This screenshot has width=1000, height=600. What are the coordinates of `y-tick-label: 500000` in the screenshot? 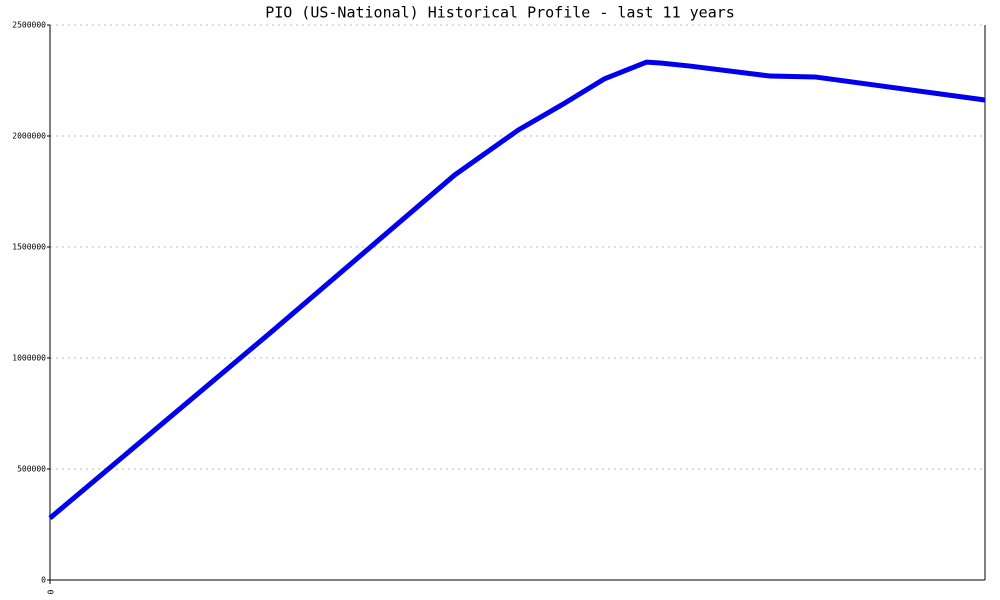 It's located at (31, 469).